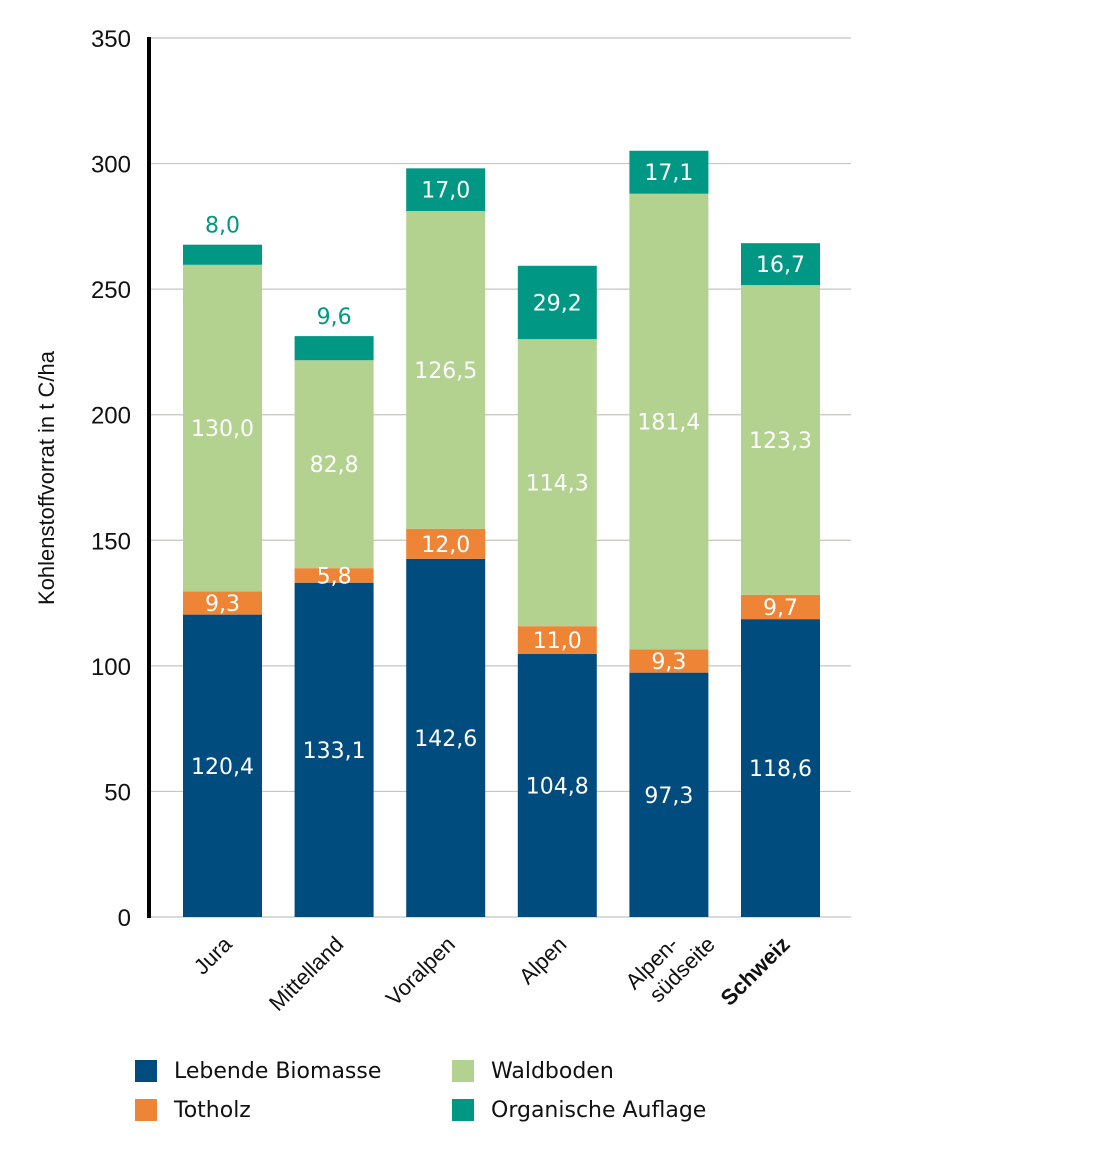 This screenshot has height=1154, width=1100. I want to click on y-tick-label: 50, so click(117, 792).